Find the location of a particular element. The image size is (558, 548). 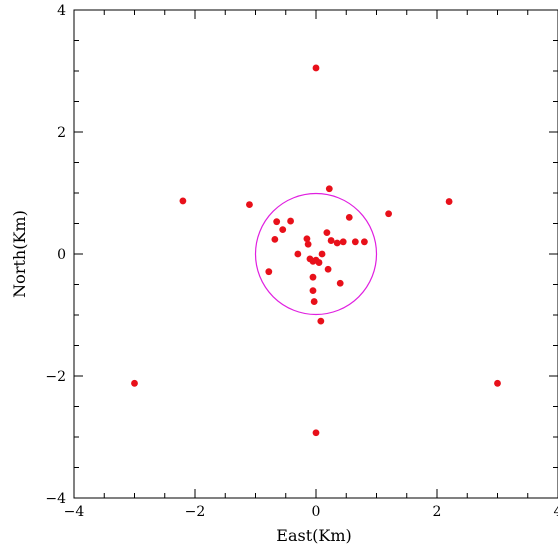

y-tick-label: 2 is located at coordinates (61, 133).